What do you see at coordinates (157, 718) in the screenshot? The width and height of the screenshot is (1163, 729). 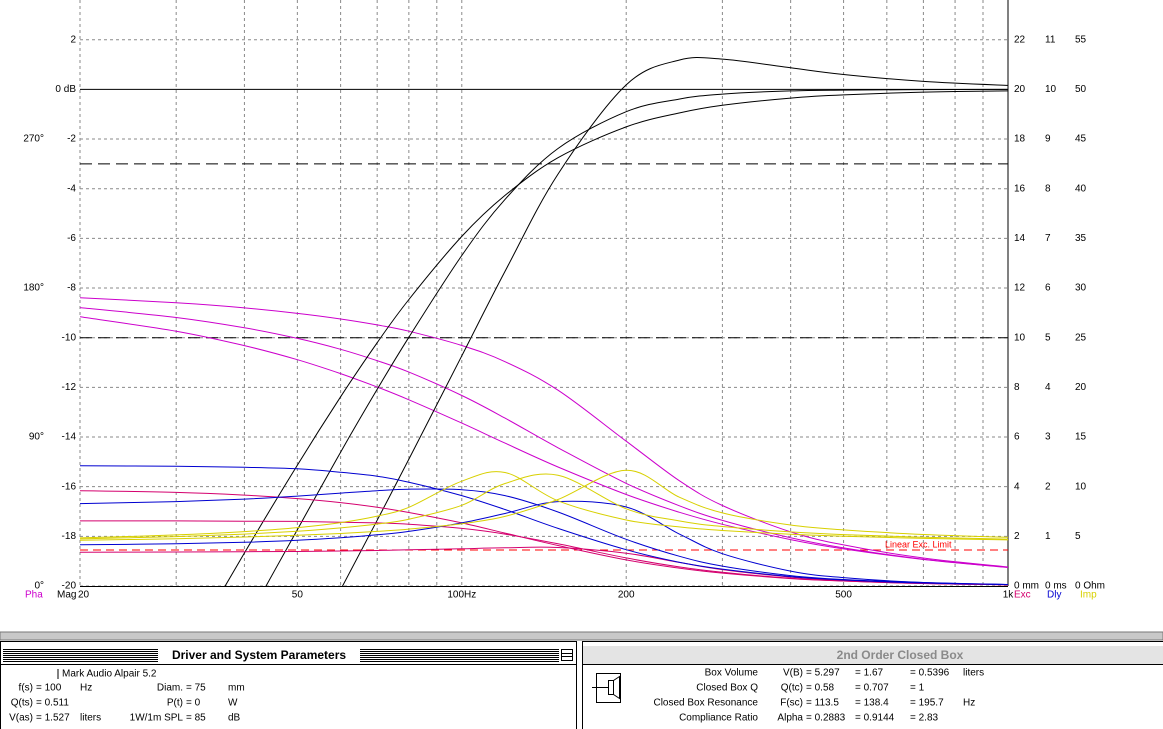 I see `parameter-text: 1W/1m SPL` at bounding box center [157, 718].